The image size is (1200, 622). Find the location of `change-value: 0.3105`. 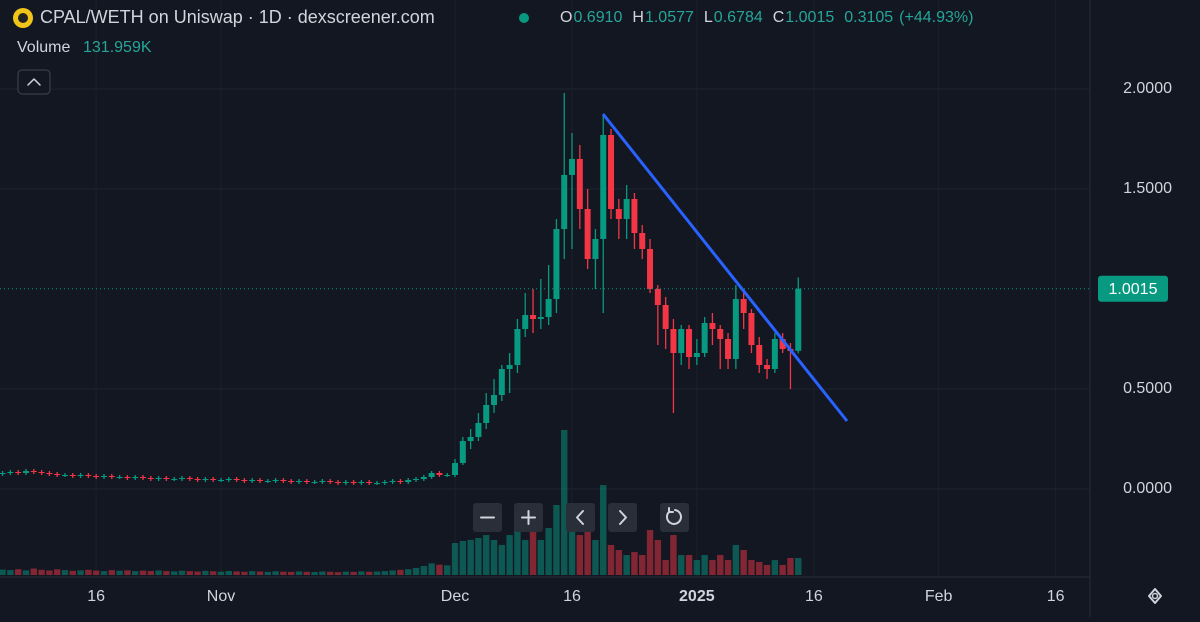

change-value: 0.3105 is located at coordinates (868, 17).